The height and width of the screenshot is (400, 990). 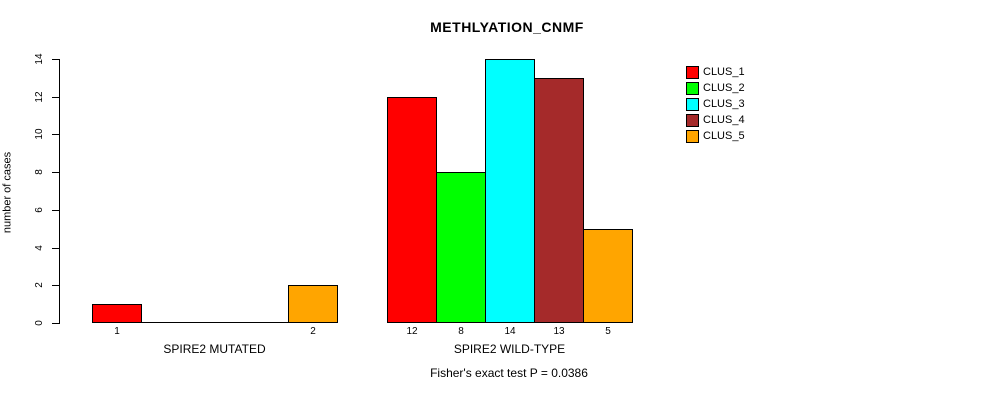 I want to click on legend-label-clus_4: CLUS_4, so click(x=724, y=120).